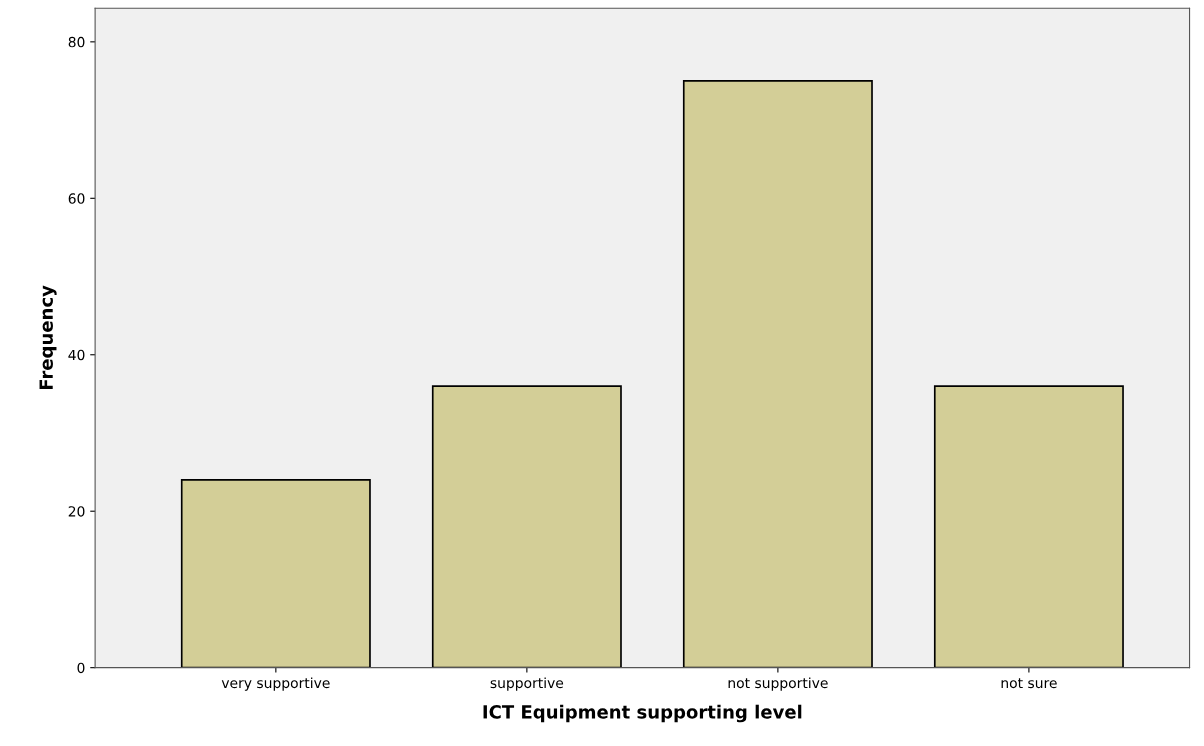  What do you see at coordinates (76, 198) in the screenshot?
I see `y-tick-label: 60` at bounding box center [76, 198].